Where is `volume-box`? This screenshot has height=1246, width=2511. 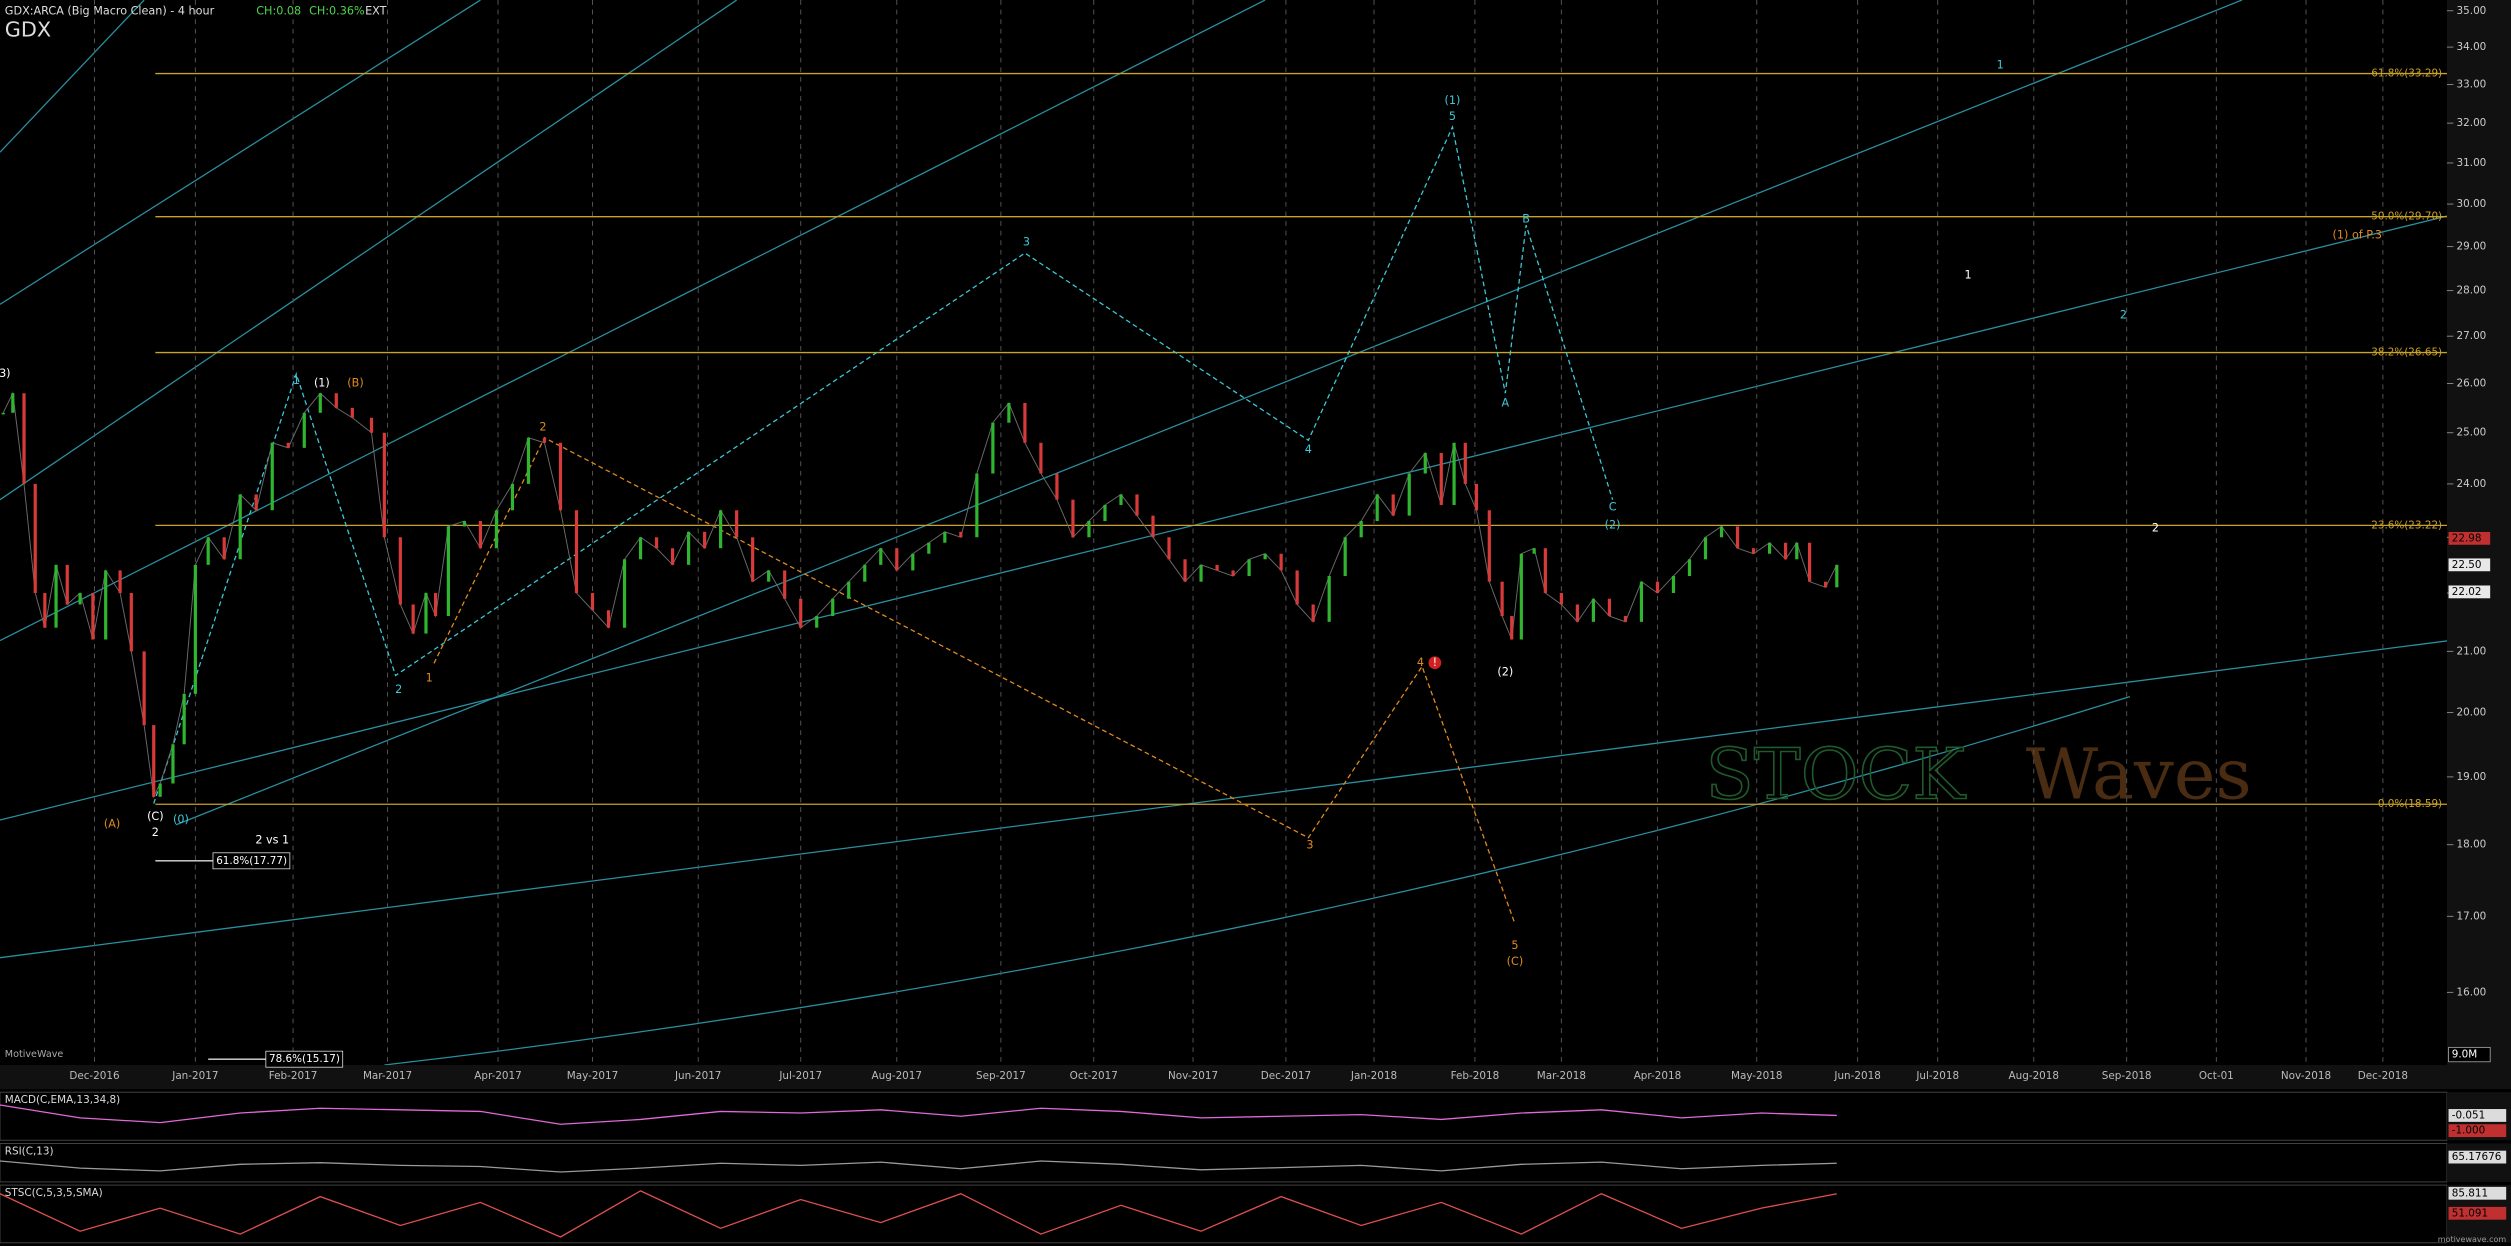 volume-box is located at coordinates (2469, 1054).